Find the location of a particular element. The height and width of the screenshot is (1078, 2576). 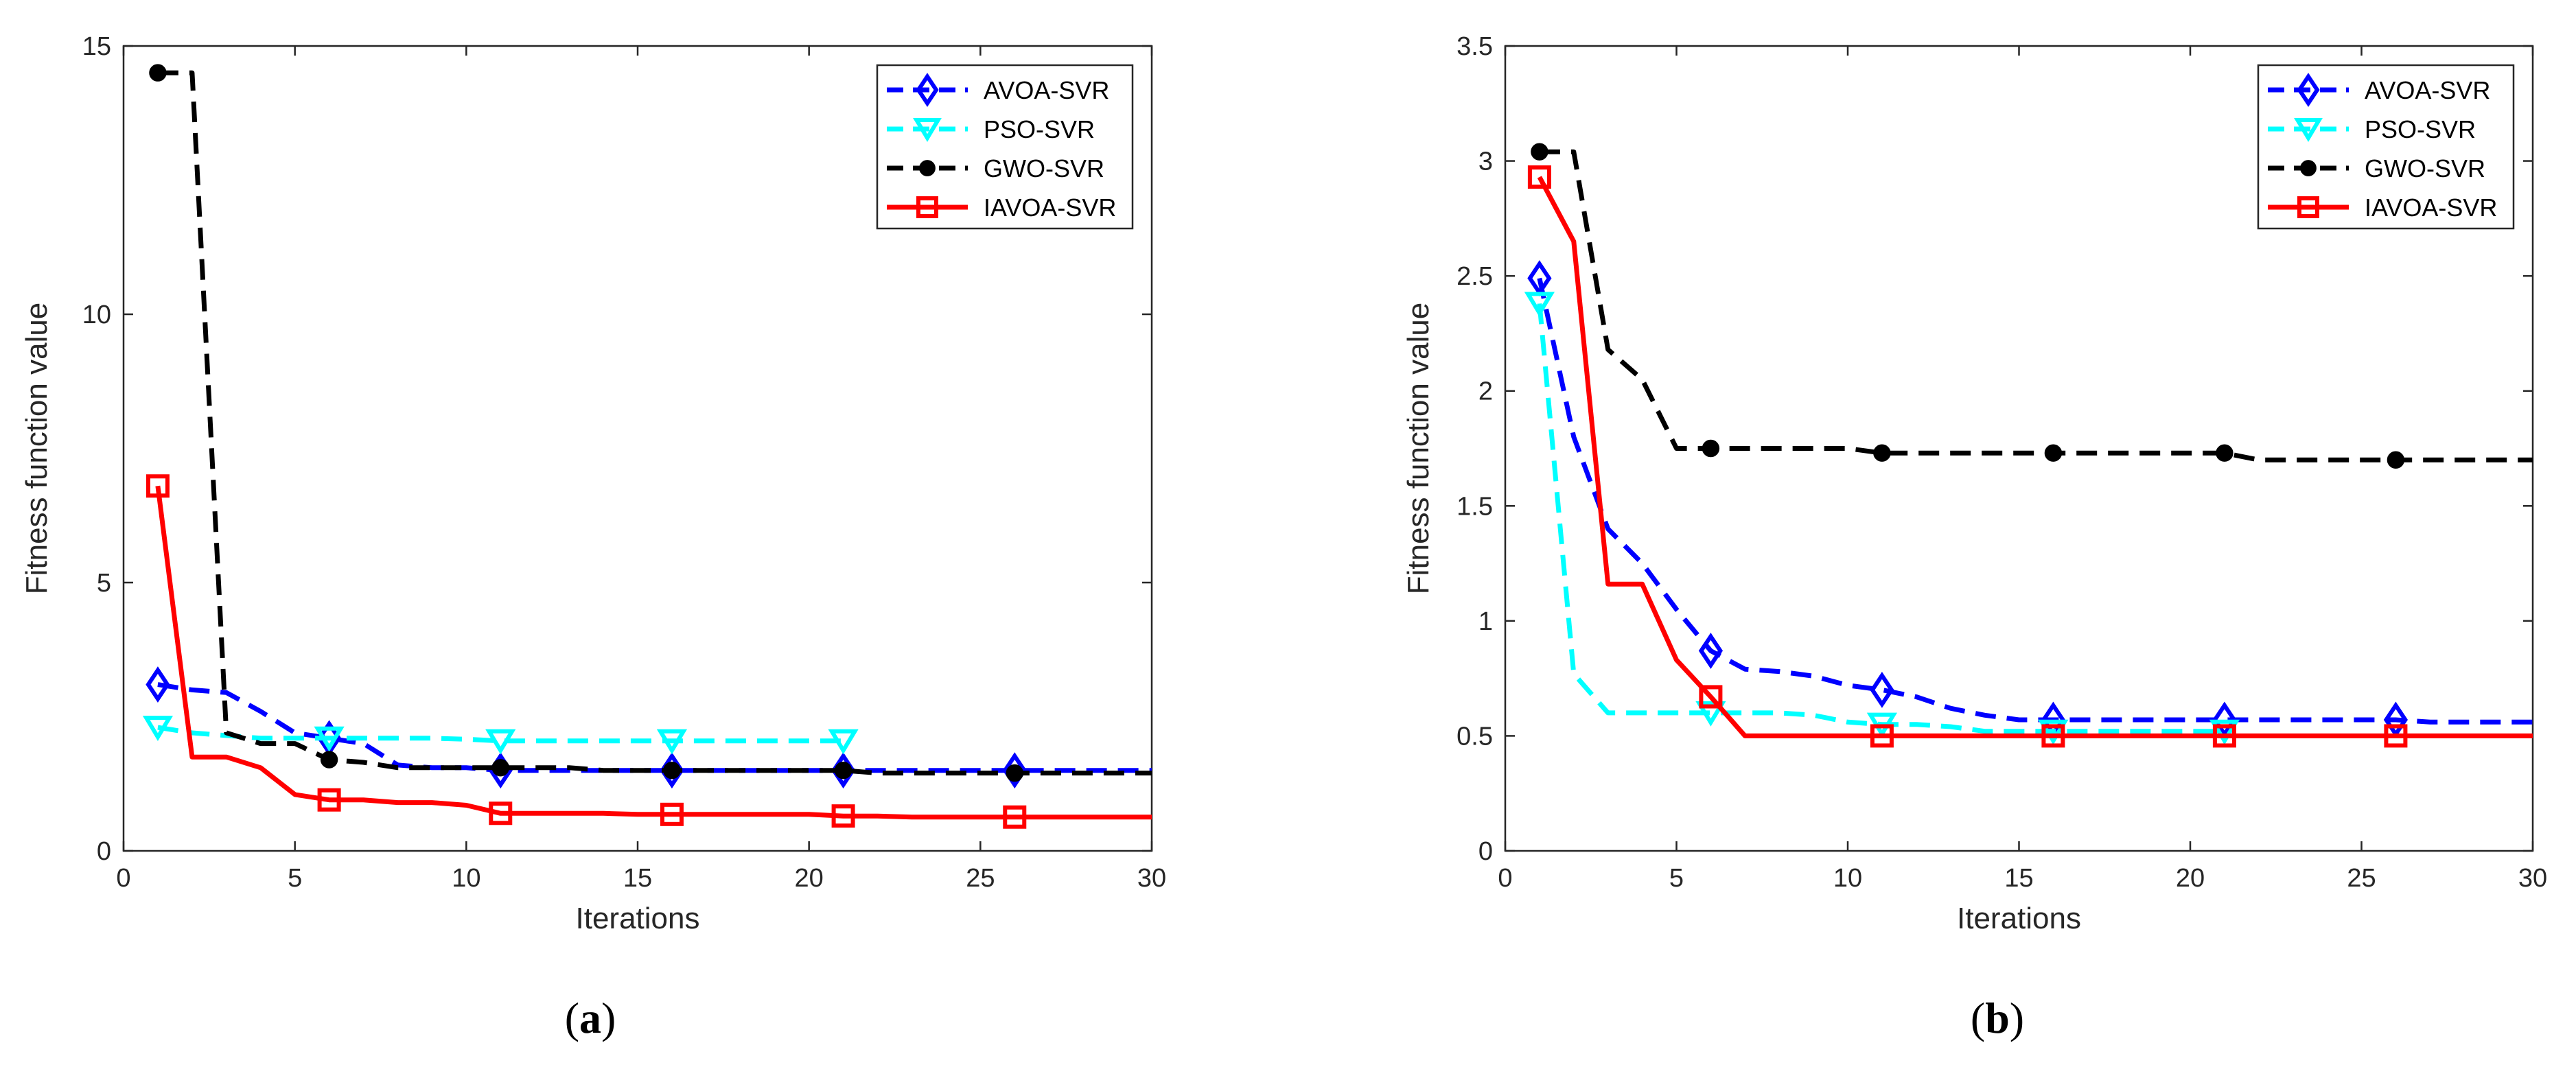

series-line-iavoa-svr is located at coordinates (653, 652).